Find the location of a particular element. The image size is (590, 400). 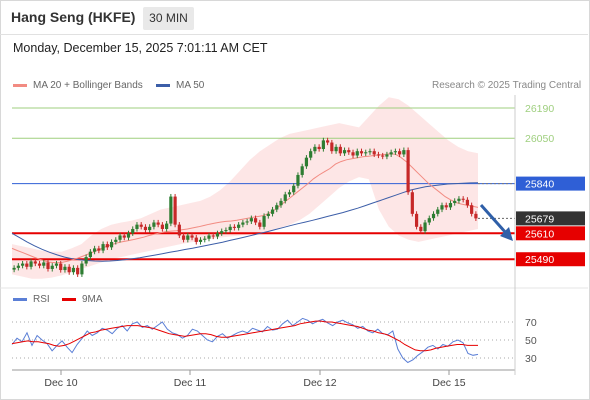

x-tick-label: Dec 15 is located at coordinates (448, 383).